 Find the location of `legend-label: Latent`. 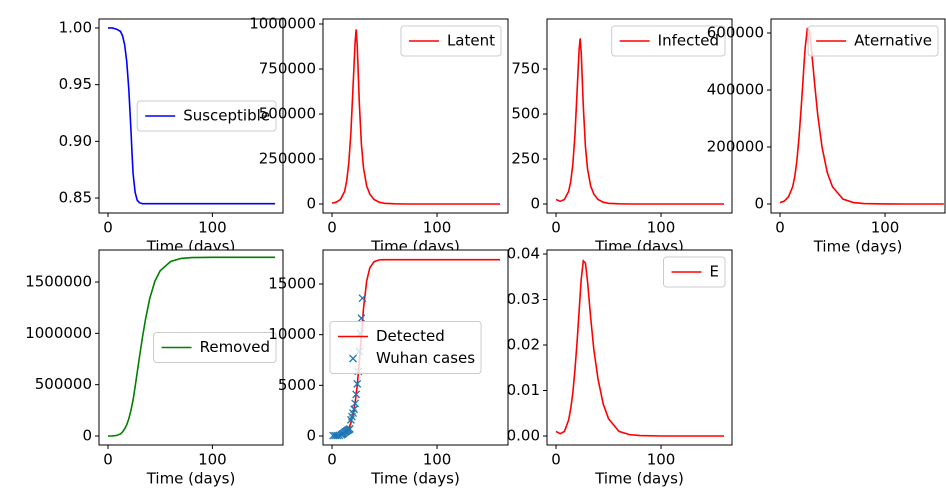

legend-label: Latent is located at coordinates (471, 41).